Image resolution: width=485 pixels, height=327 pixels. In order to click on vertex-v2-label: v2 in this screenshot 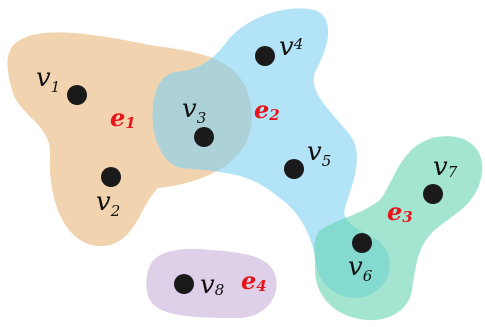, I will do `click(108, 203)`.